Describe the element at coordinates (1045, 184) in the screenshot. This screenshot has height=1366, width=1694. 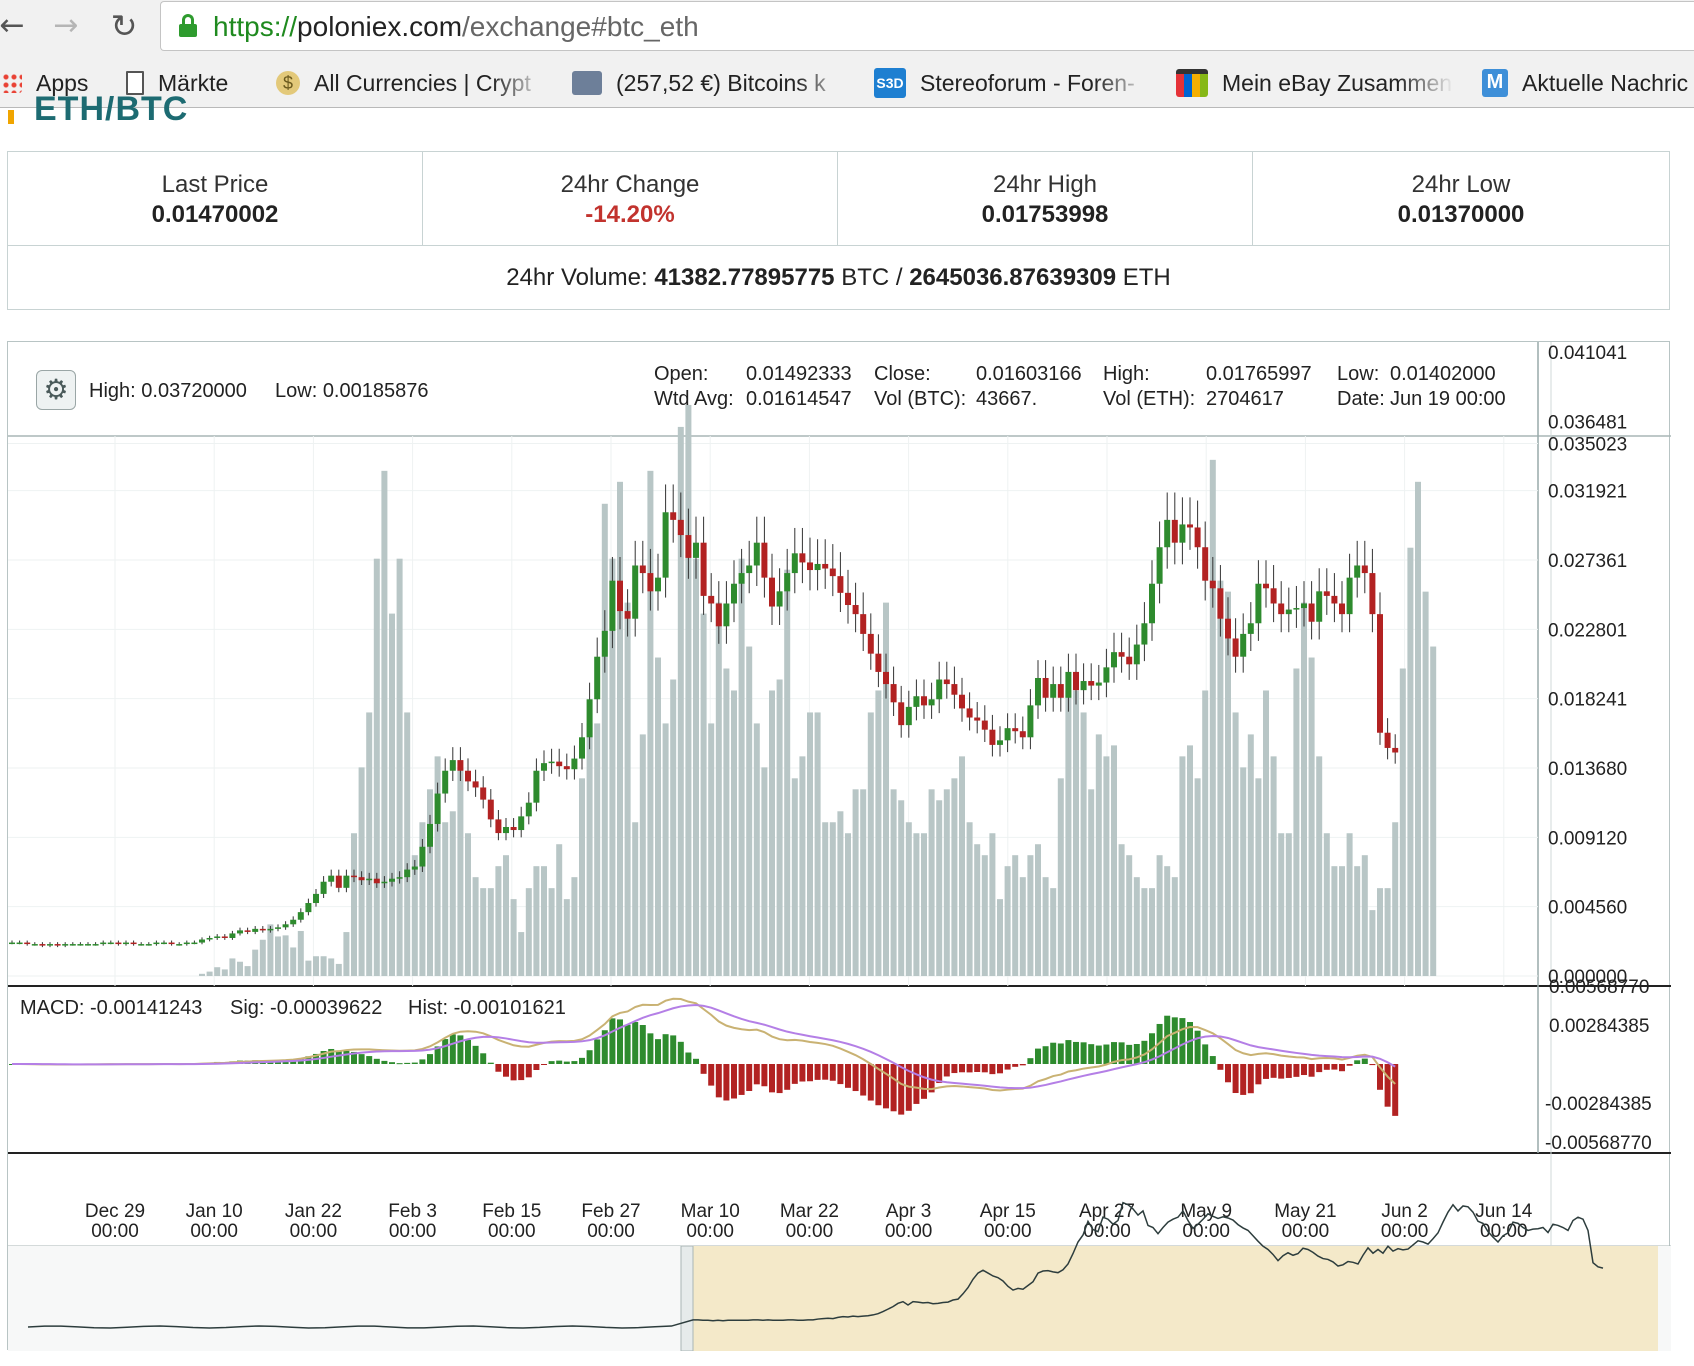
I see `stat-label: 24hr High` at that location.